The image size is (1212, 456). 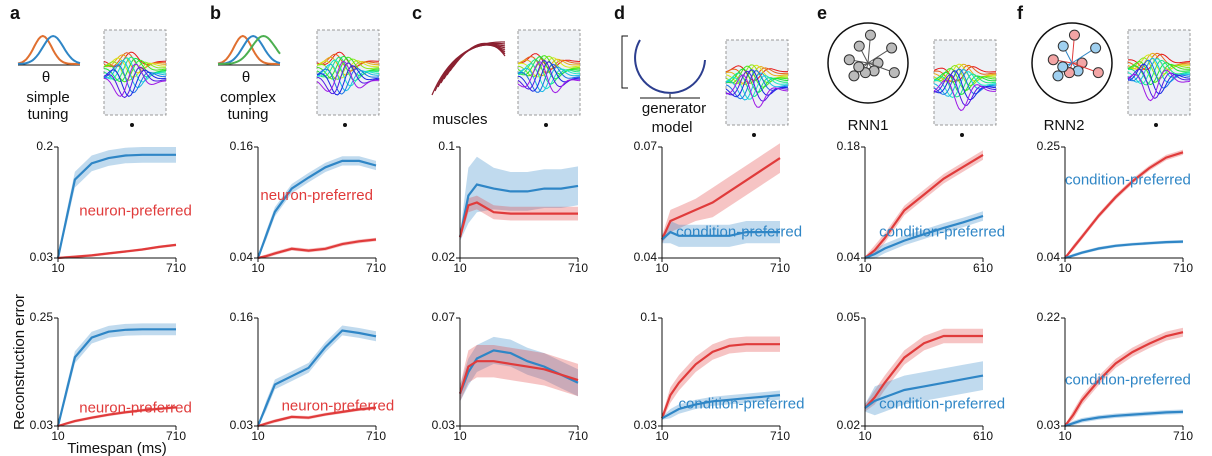 I want to click on panel-letter: b, so click(x=215, y=13).